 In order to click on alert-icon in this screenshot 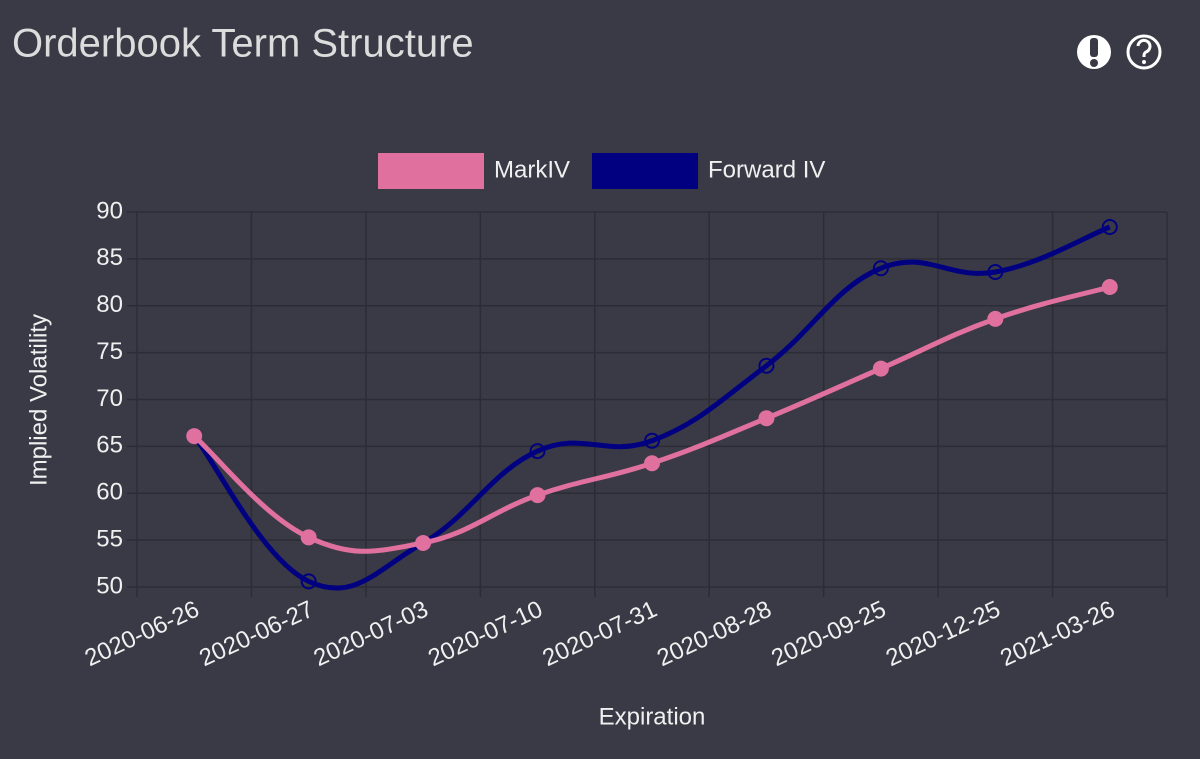, I will do `click(1094, 52)`.